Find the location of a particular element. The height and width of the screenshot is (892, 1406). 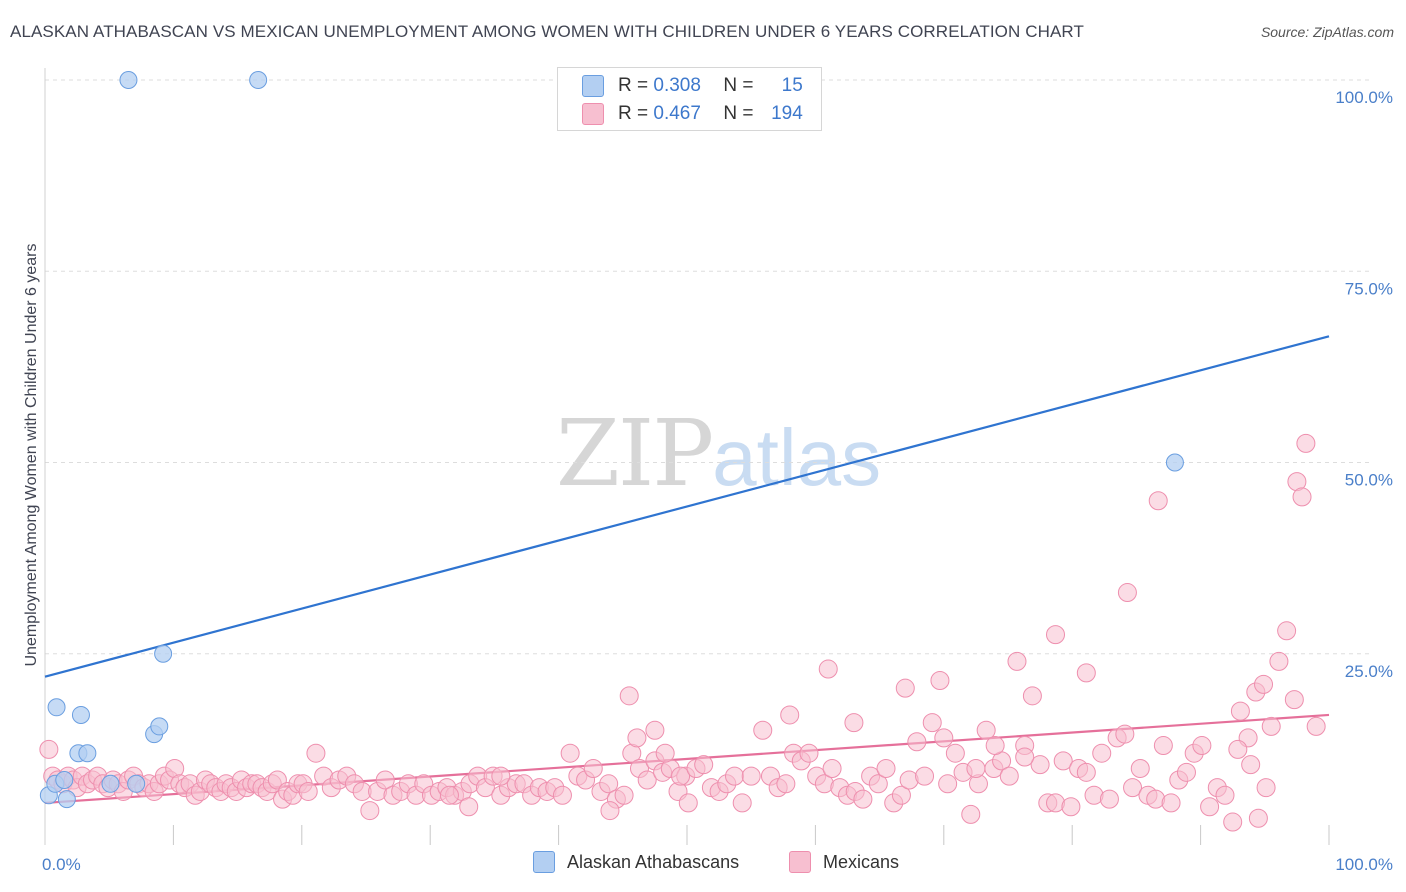

watermark: ZIPatlas is located at coordinates (718, 453).